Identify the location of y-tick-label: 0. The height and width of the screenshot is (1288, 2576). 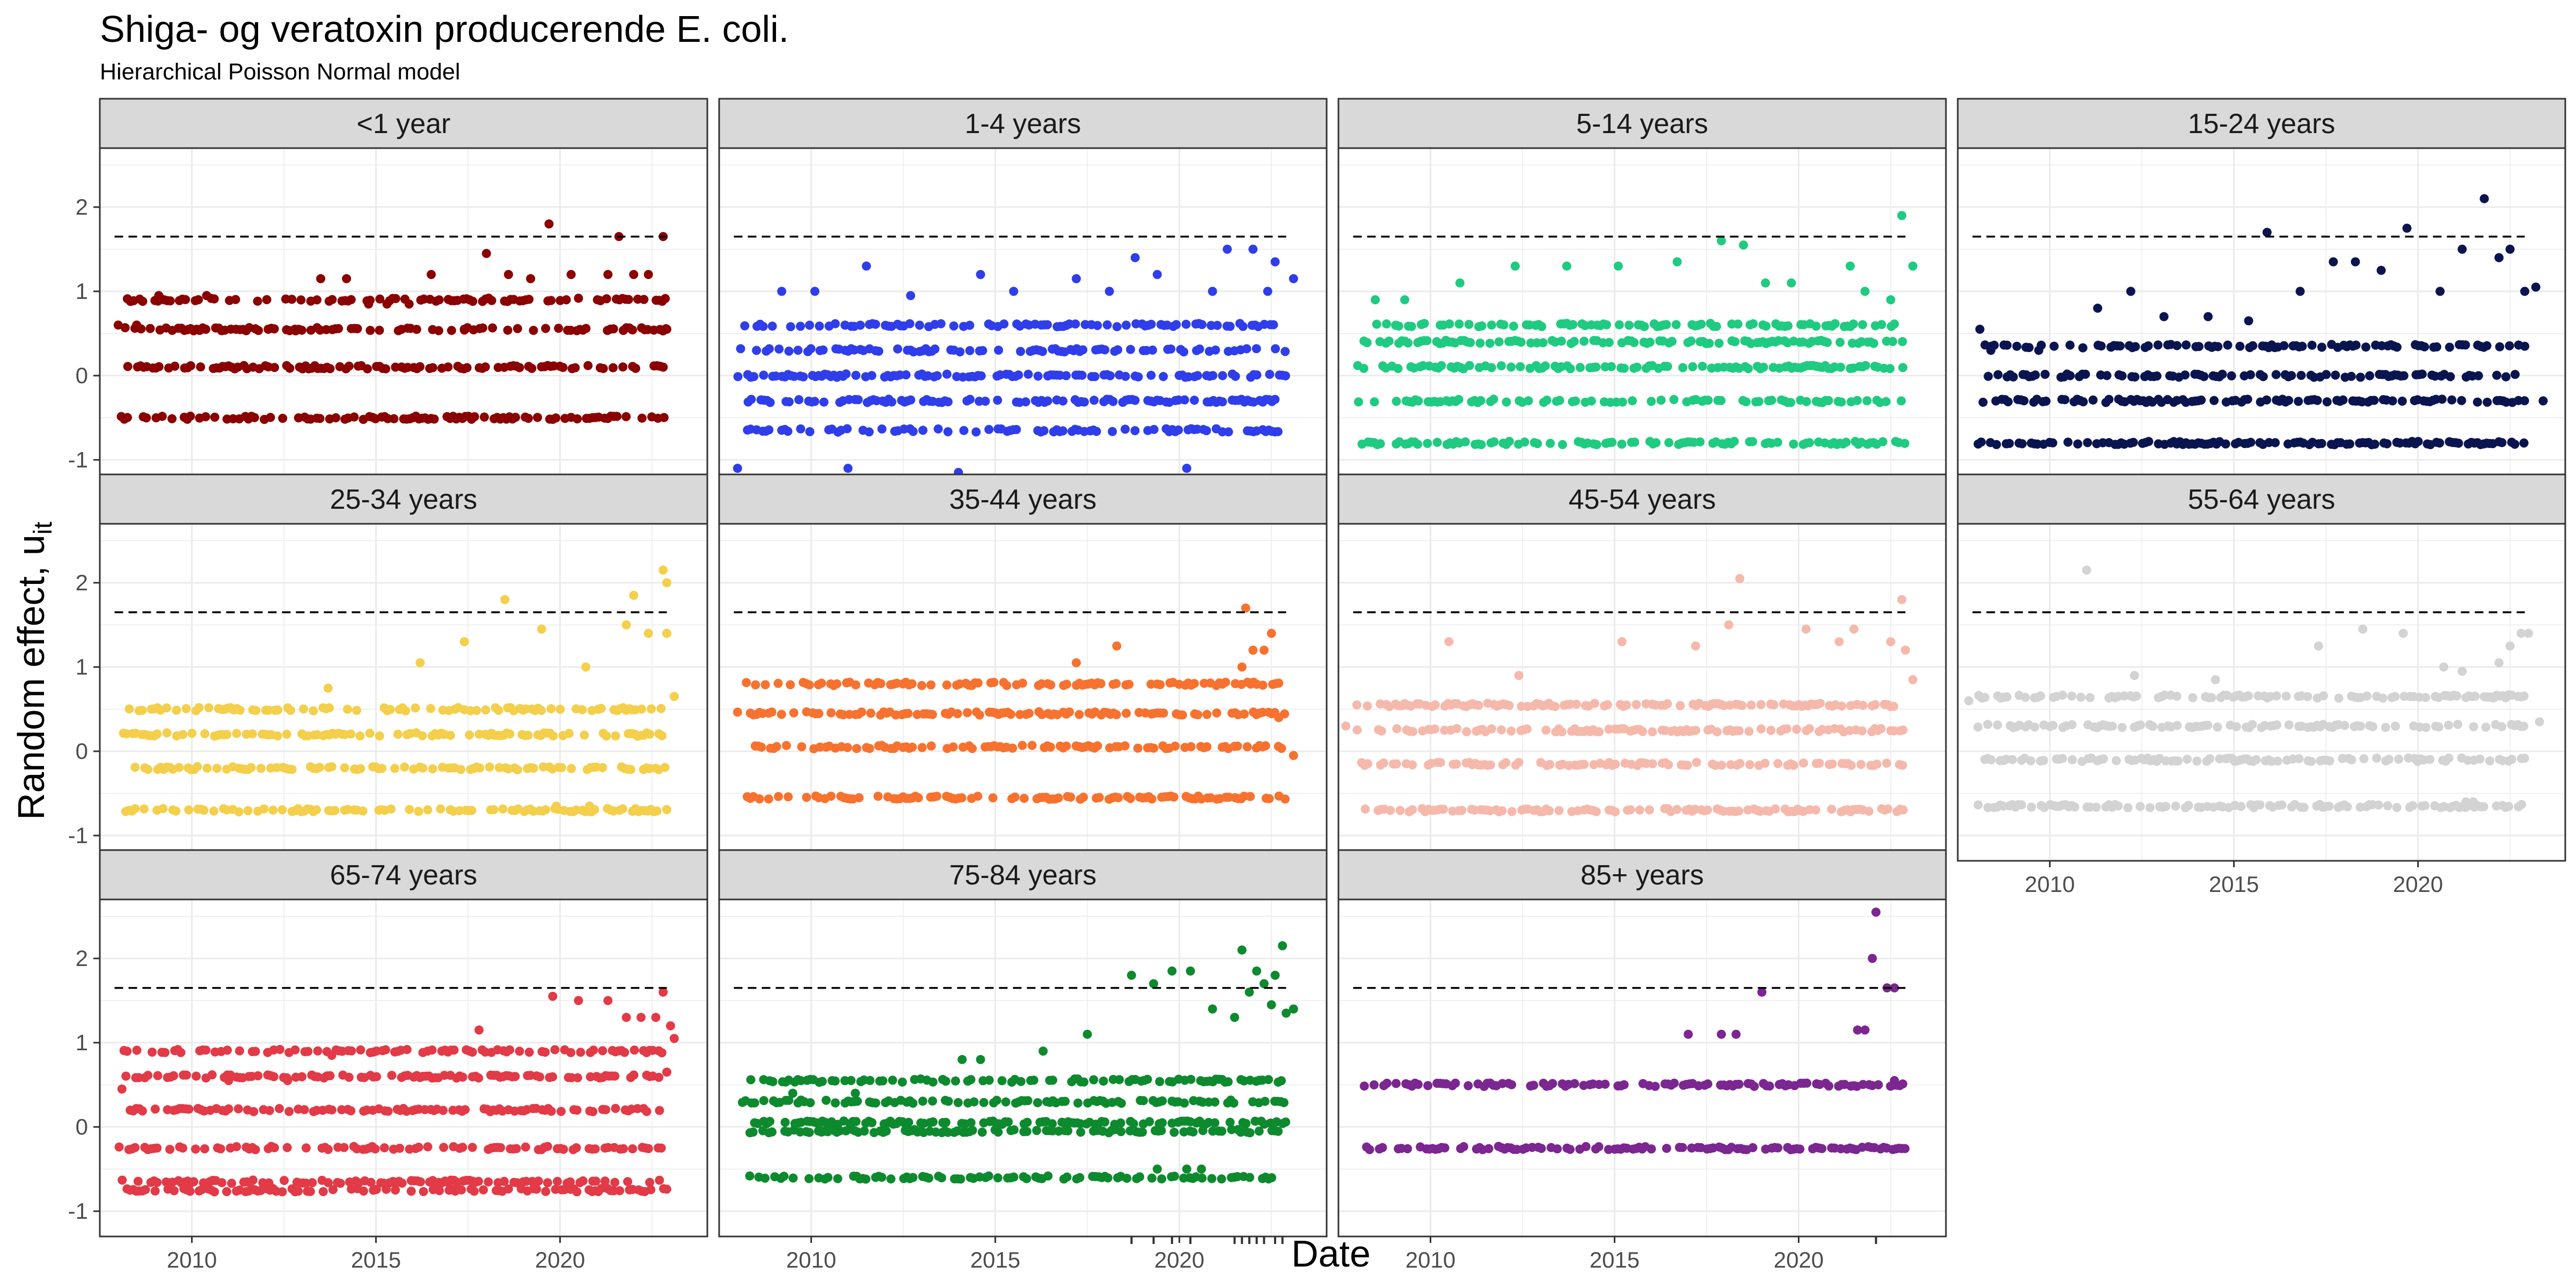
(82, 751).